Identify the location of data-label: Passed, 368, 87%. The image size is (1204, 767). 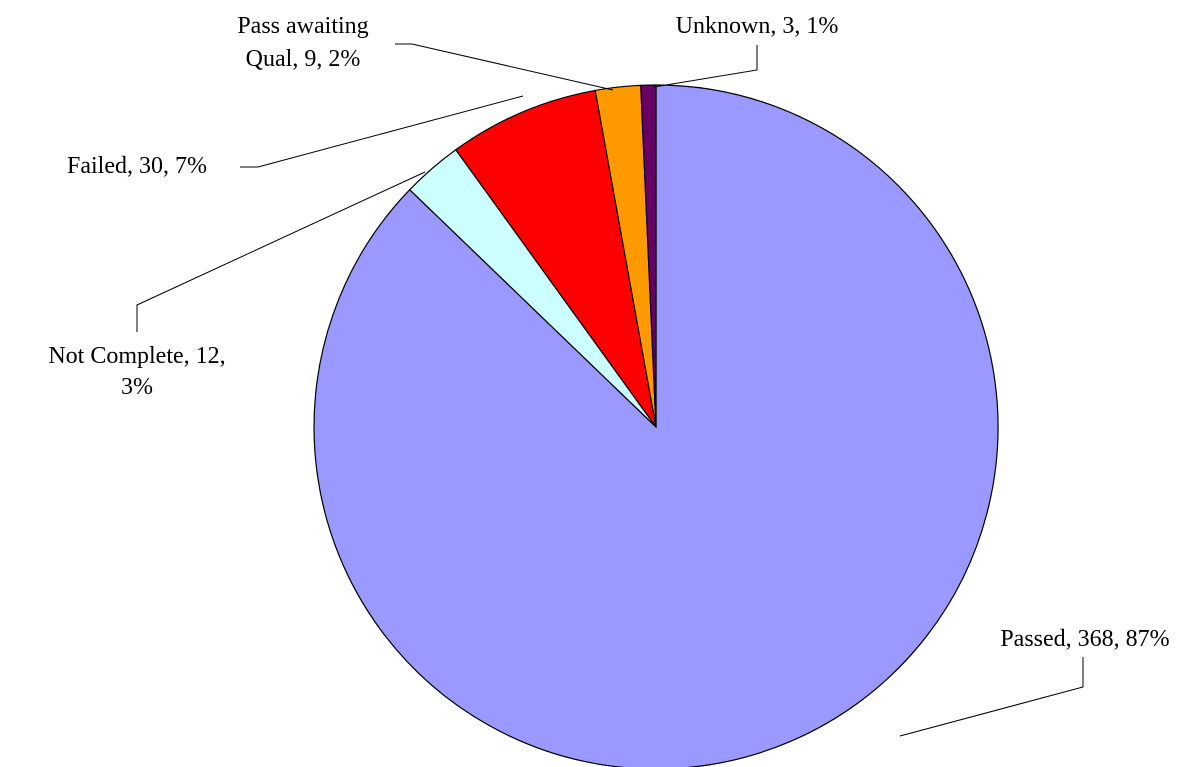
(1084, 639).